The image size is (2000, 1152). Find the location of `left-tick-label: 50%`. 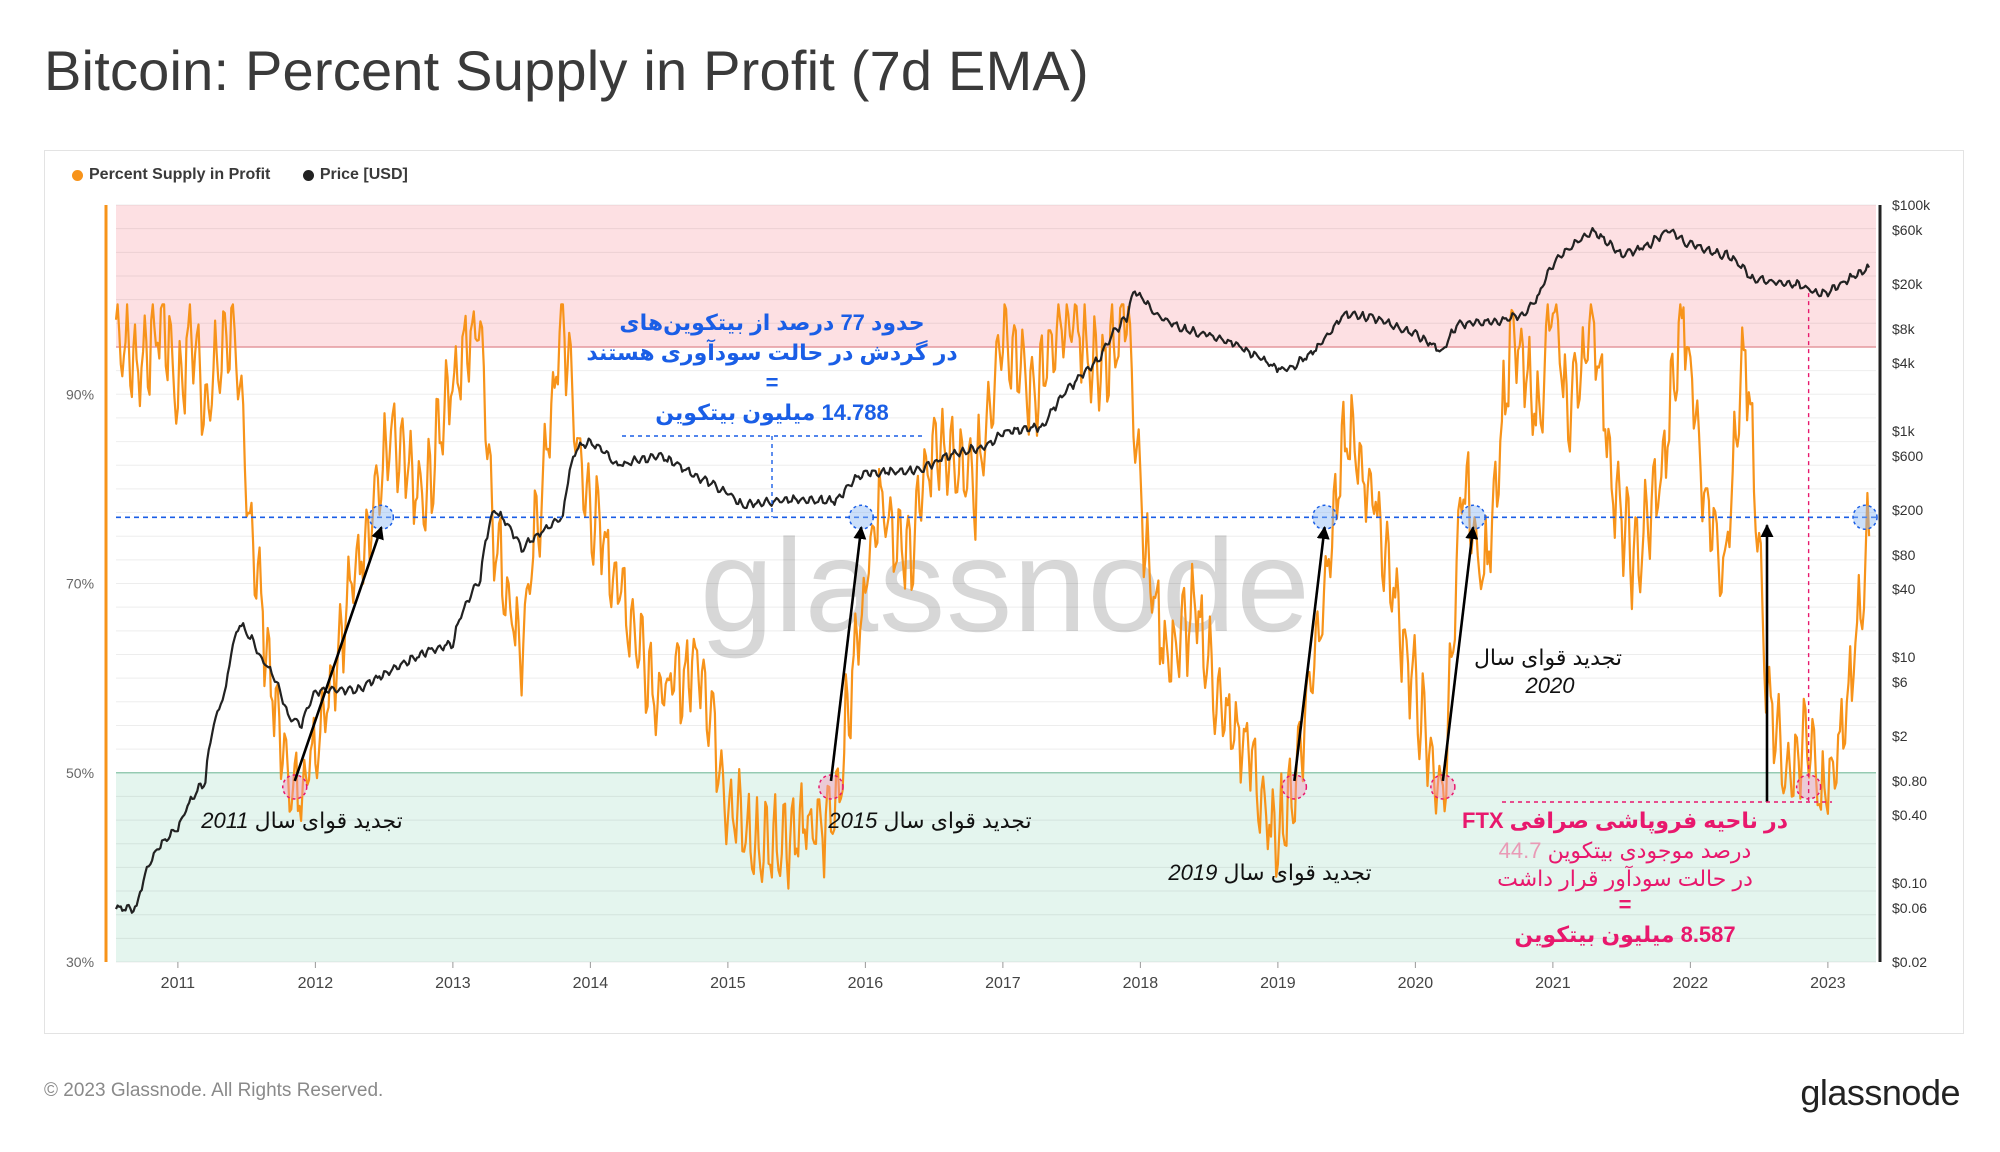

left-tick-label: 50% is located at coordinates (80, 773).